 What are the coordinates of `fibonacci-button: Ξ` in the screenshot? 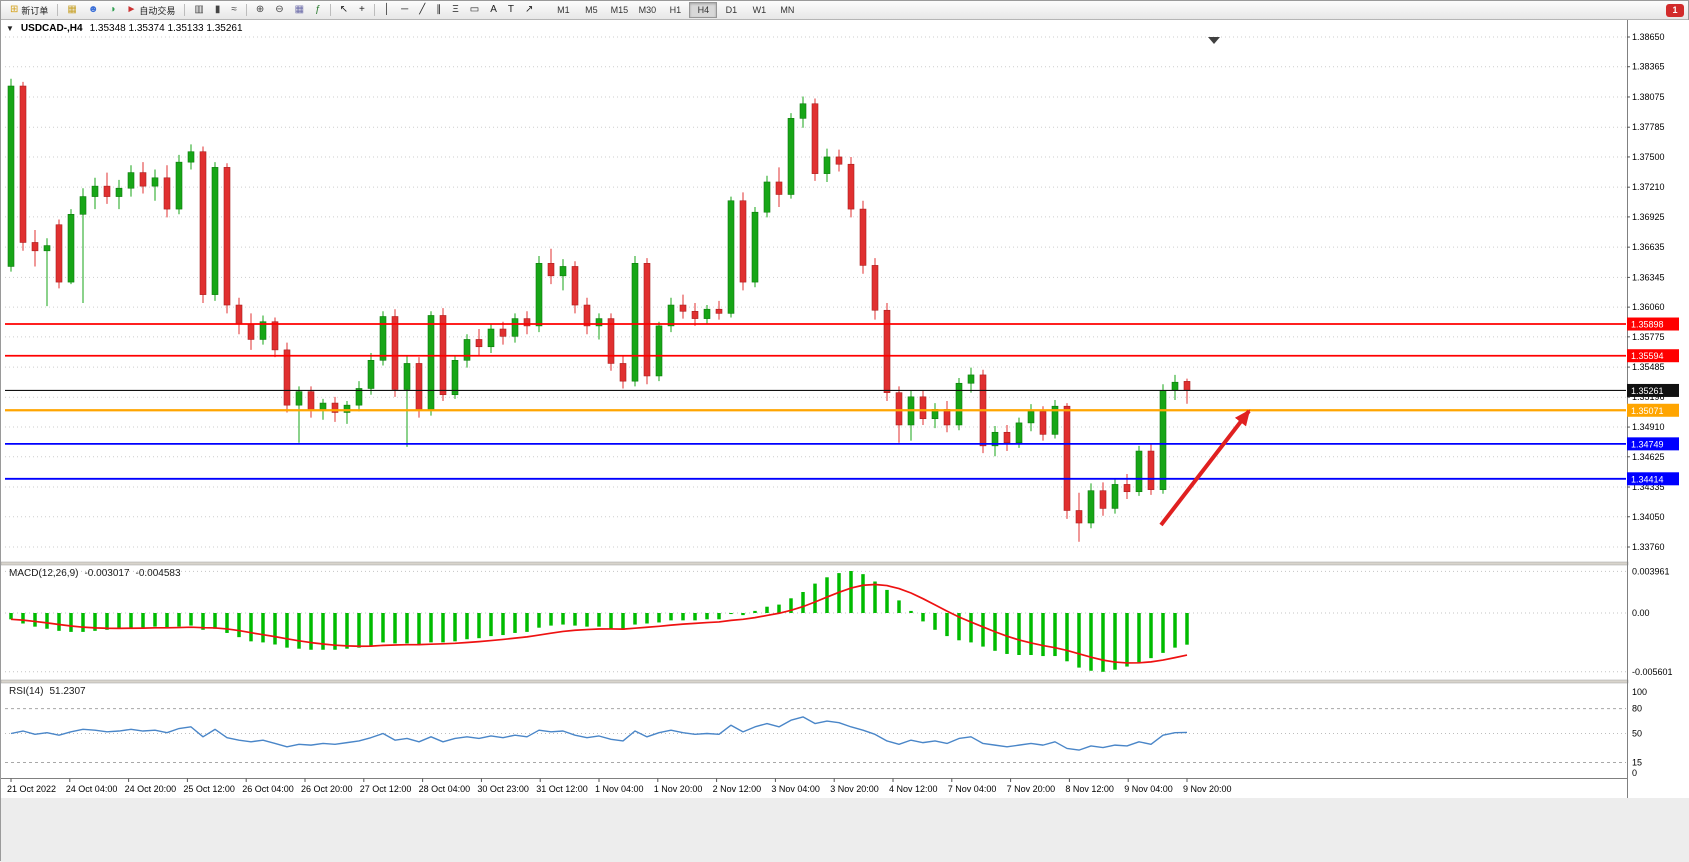 It's located at (455, 10).